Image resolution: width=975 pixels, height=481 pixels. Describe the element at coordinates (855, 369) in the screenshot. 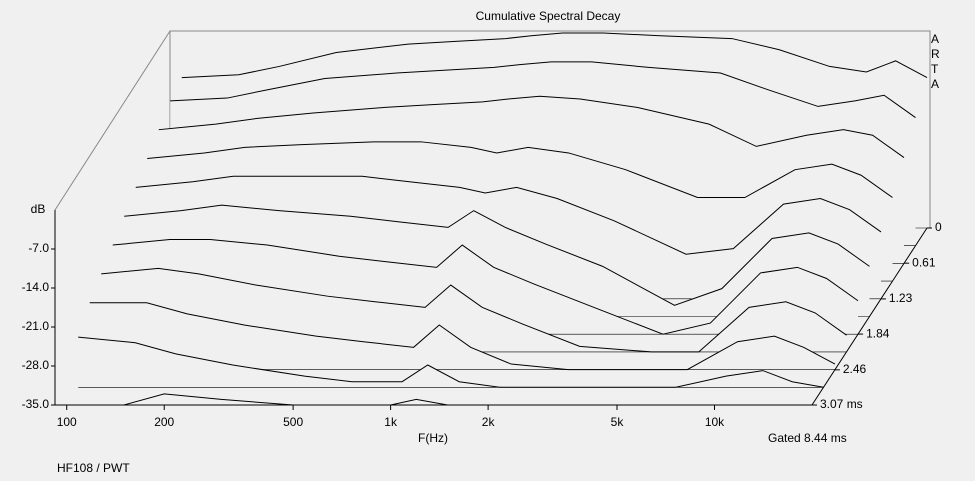

I see `time-tick-label: 2.46` at that location.